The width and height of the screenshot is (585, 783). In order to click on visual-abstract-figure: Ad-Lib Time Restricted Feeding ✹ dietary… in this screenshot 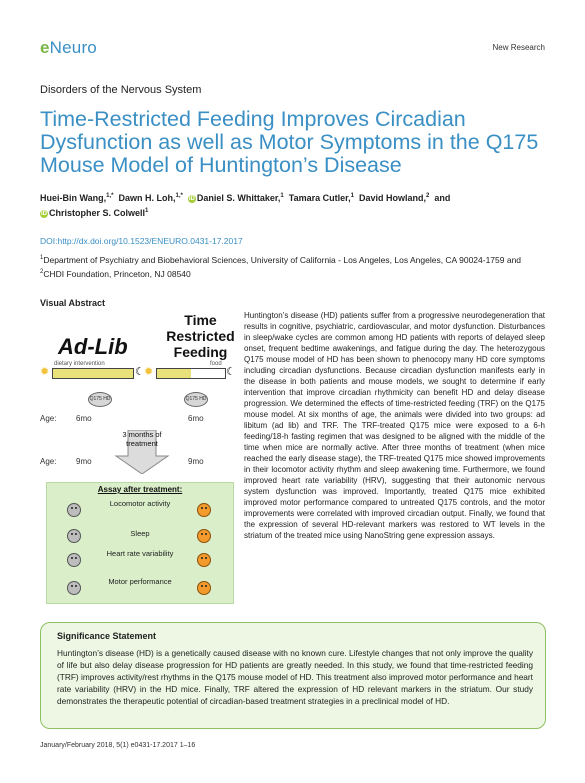, I will do `click(138, 462)`.